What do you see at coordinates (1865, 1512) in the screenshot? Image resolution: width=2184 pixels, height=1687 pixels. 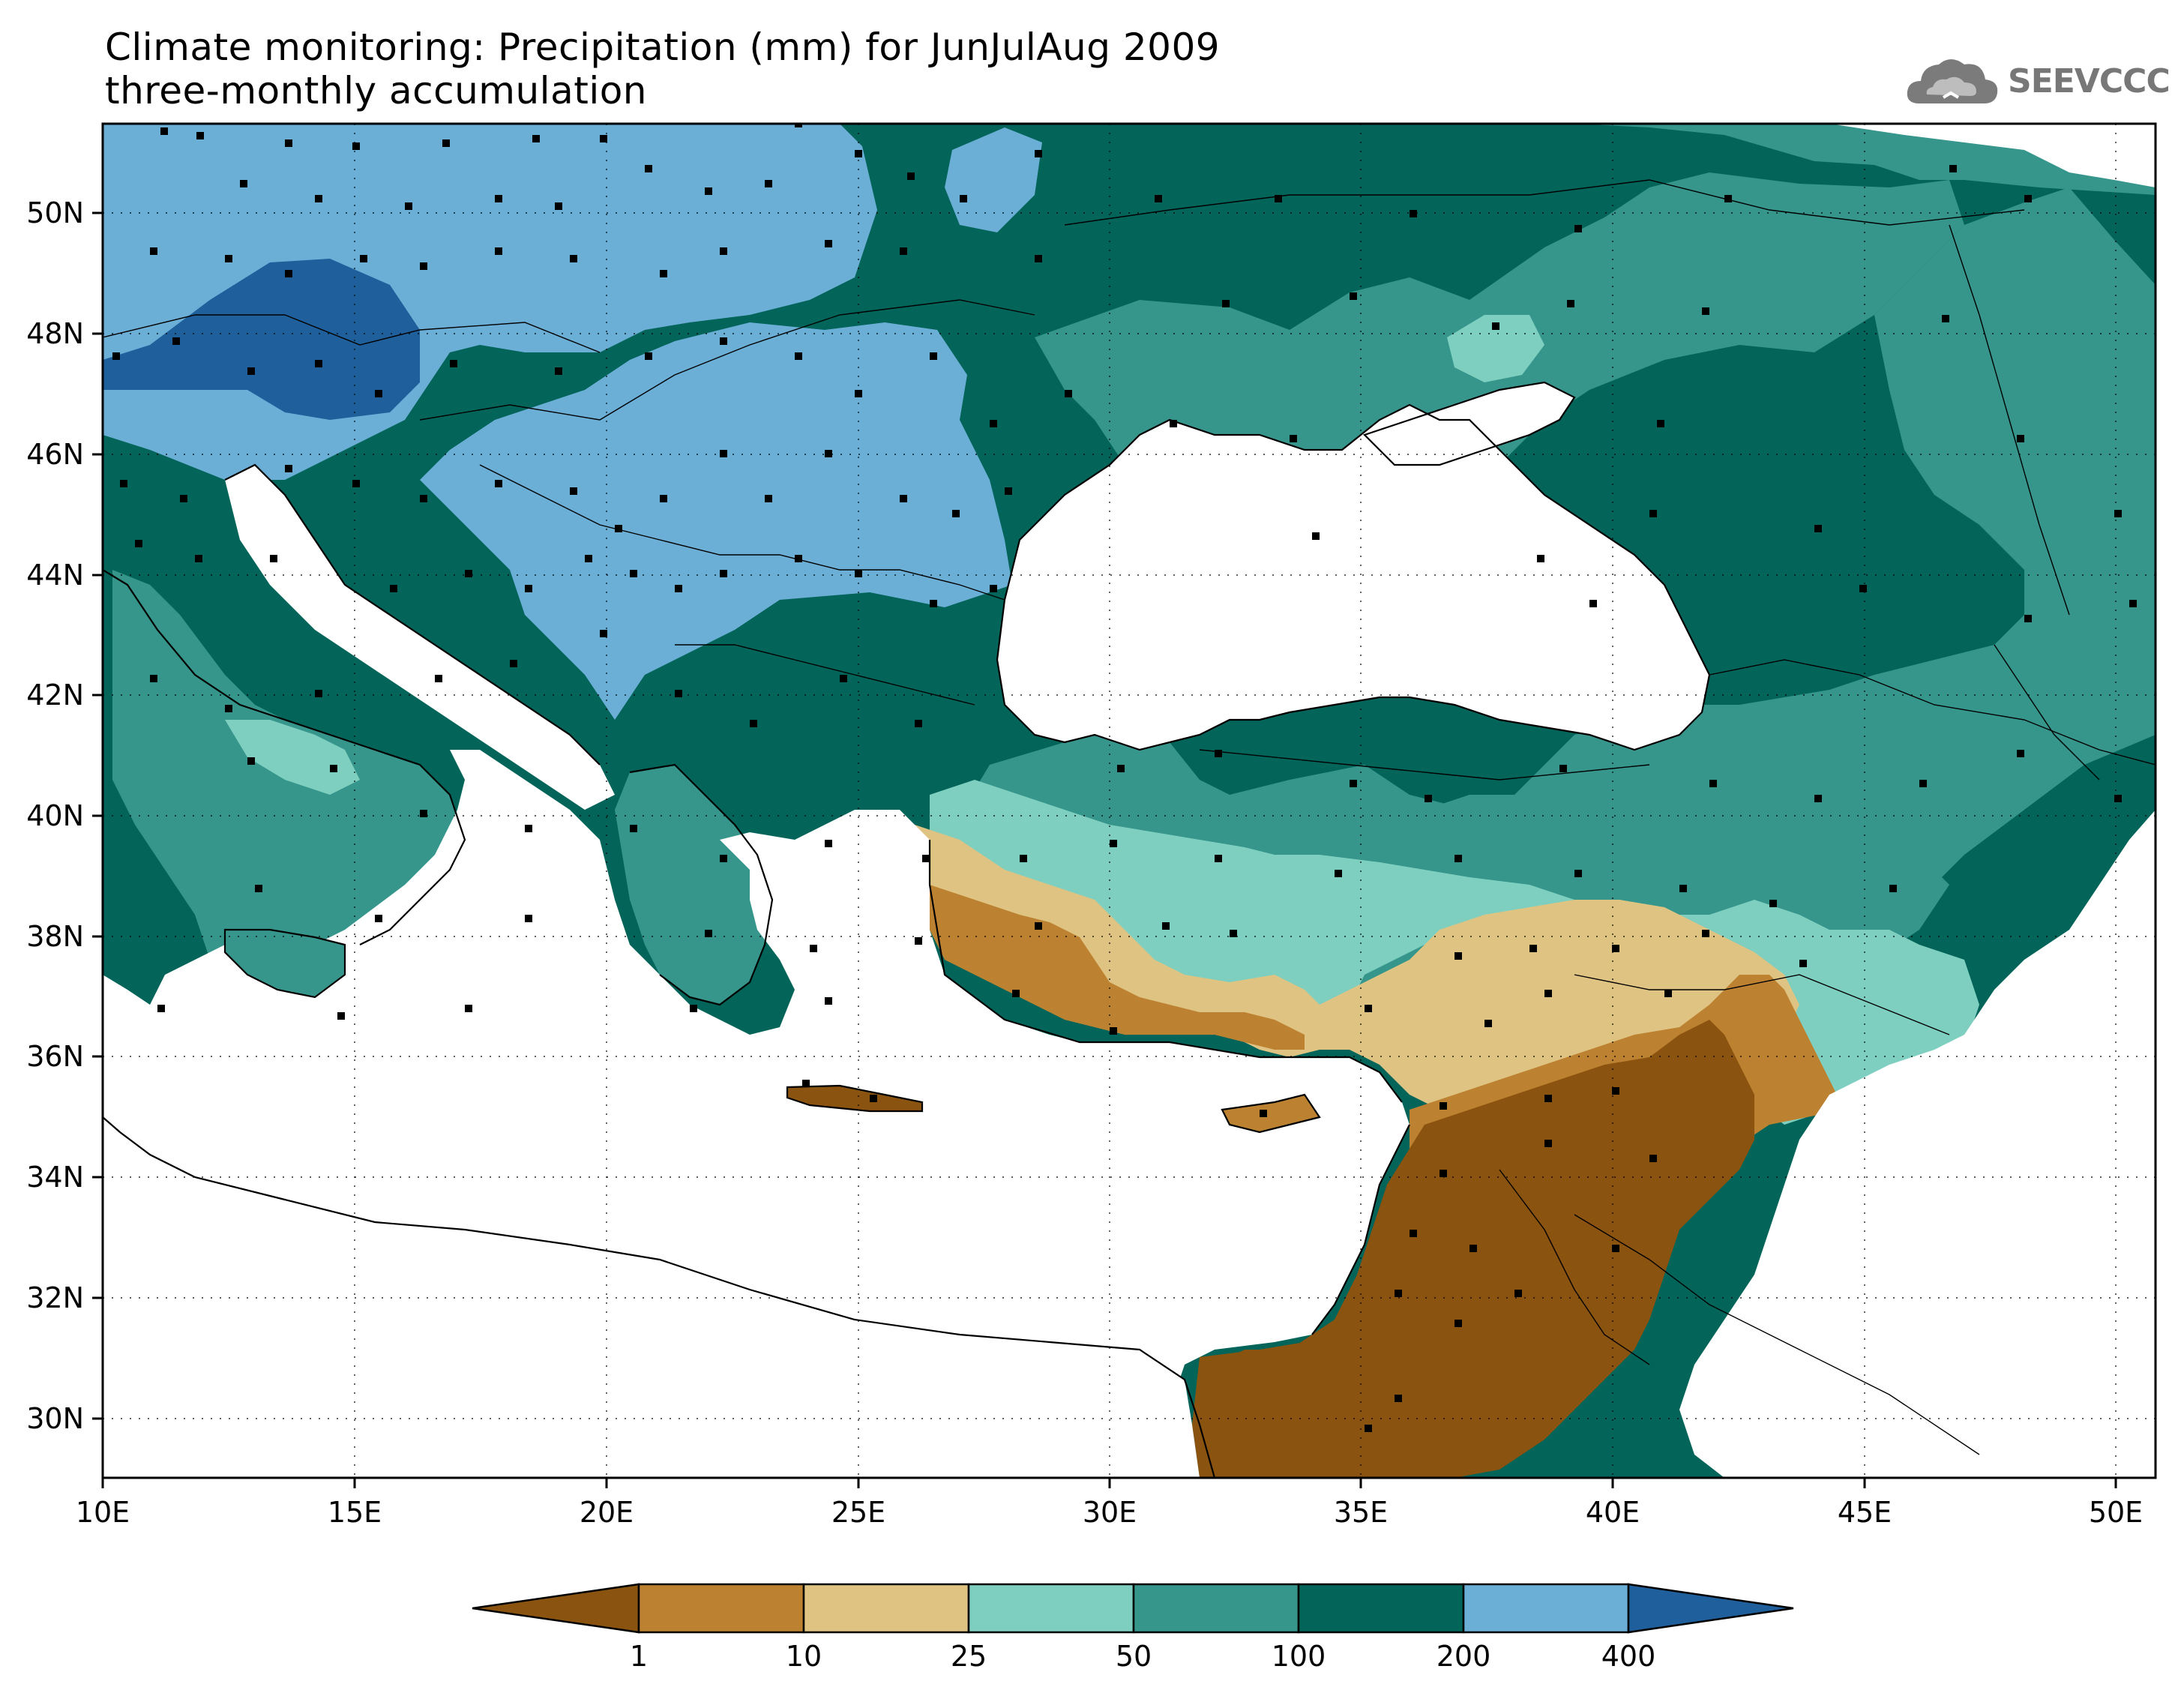 I see `x-tick-label: 45E` at bounding box center [1865, 1512].